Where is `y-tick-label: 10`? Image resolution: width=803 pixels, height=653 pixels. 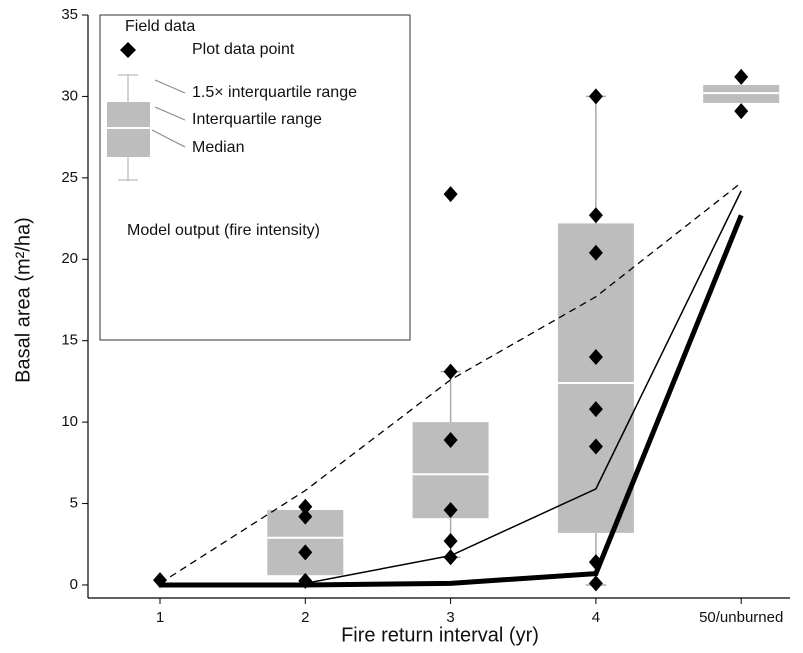 y-tick-label: 10 is located at coordinates (69, 421).